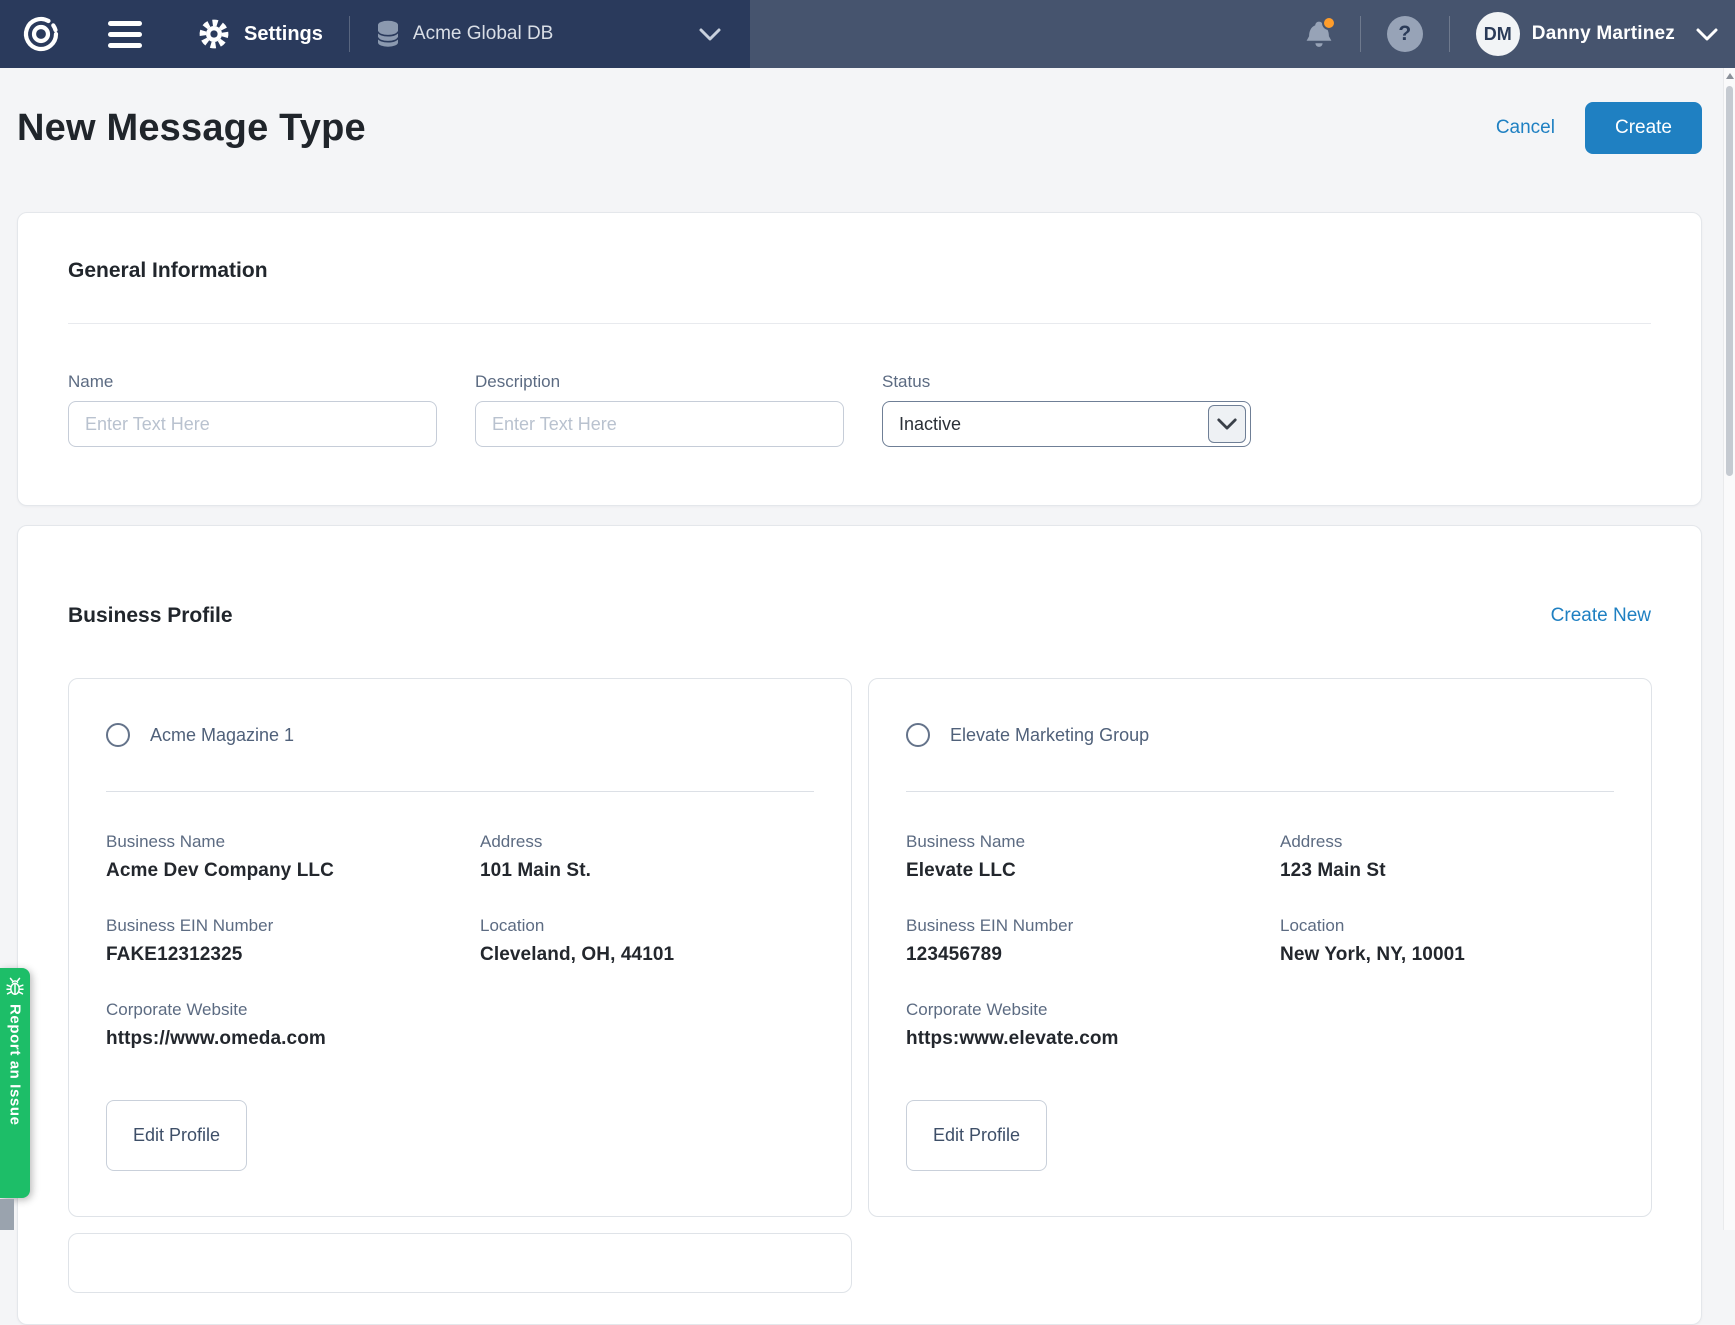  Describe the element at coordinates (1093, 857) in the screenshot. I see `business-name-field: Business Name Elevate LLC` at that location.